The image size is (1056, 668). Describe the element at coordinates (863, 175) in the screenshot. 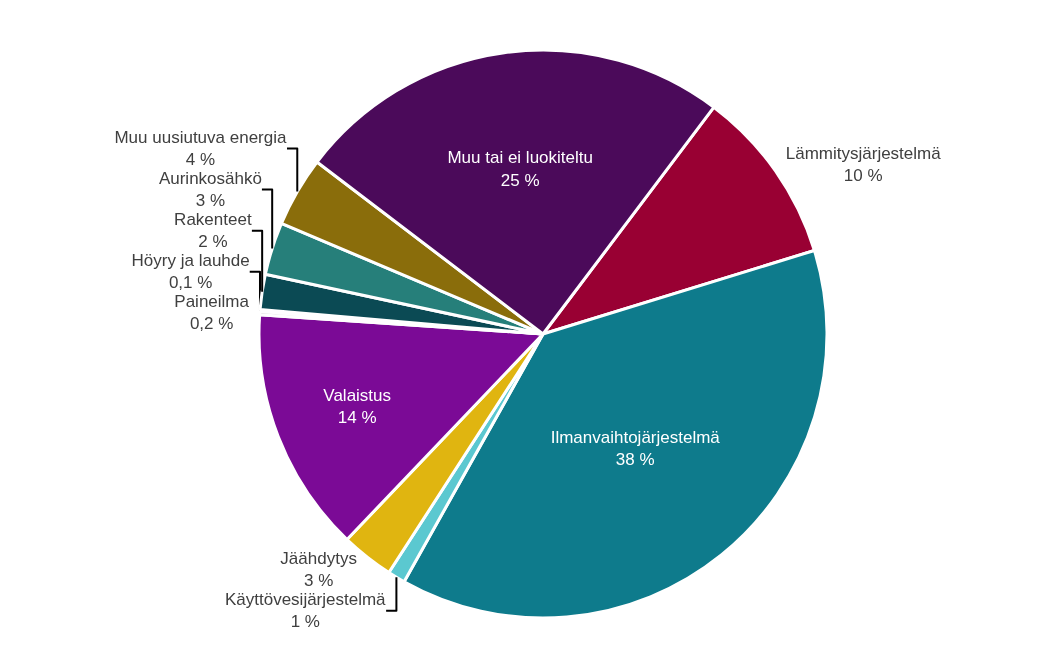

I see `data-label: 10 %` at that location.